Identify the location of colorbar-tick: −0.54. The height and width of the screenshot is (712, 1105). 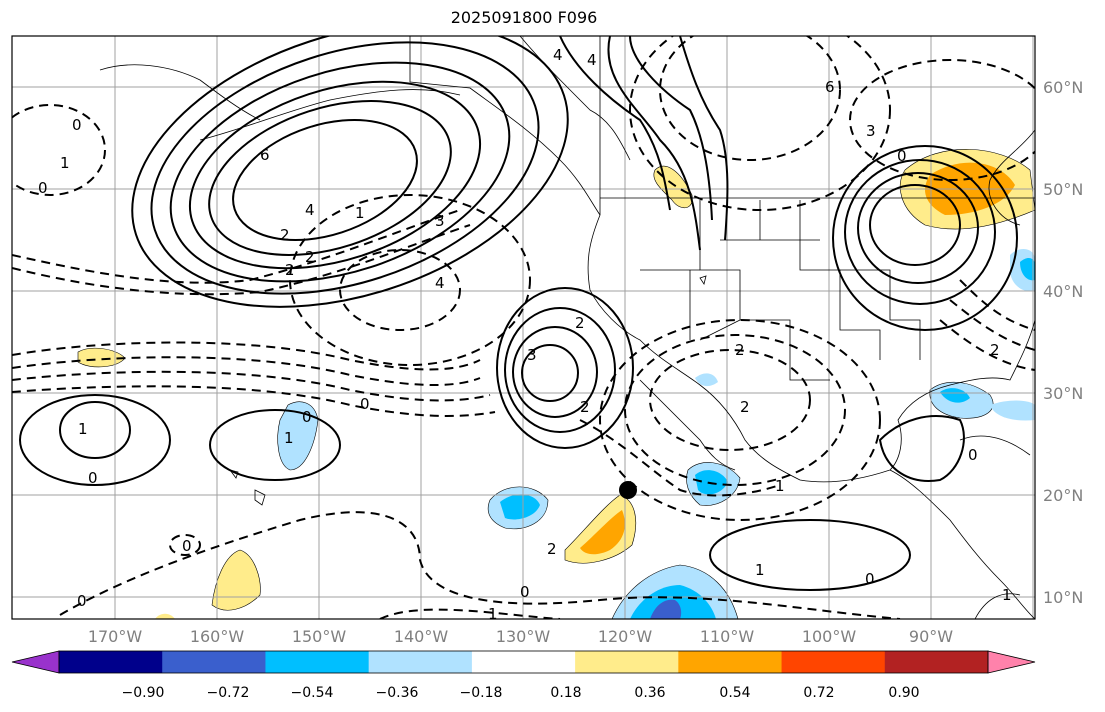
(312, 693).